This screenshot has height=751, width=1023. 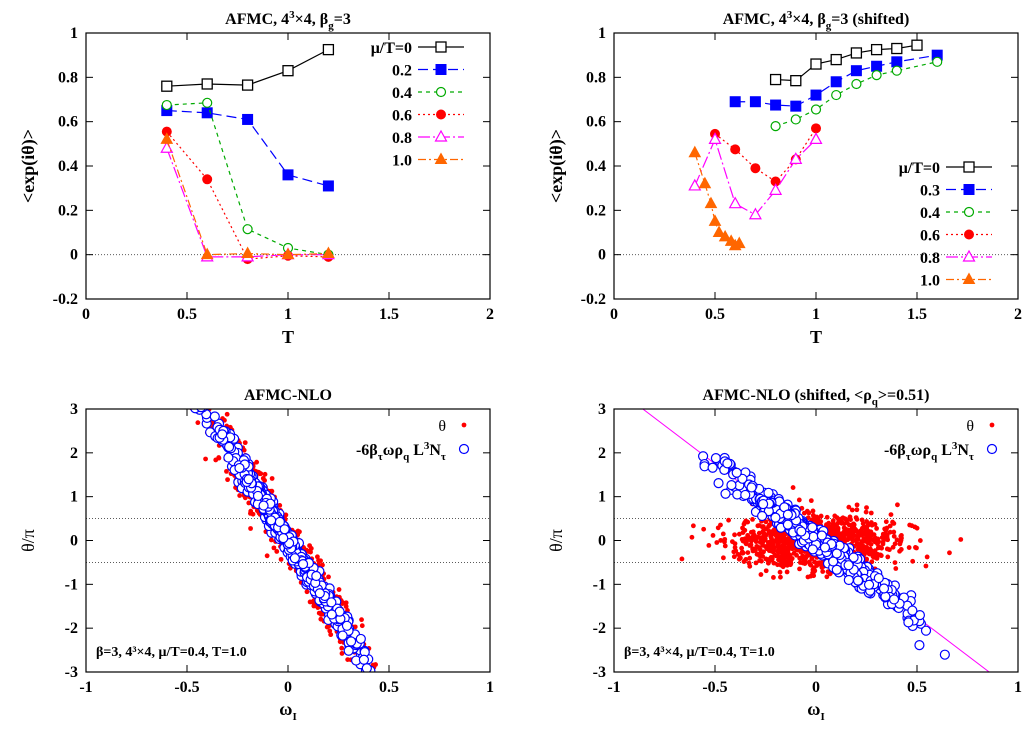 I want to click on y-tick-label: 0.6, so click(x=596, y=122).